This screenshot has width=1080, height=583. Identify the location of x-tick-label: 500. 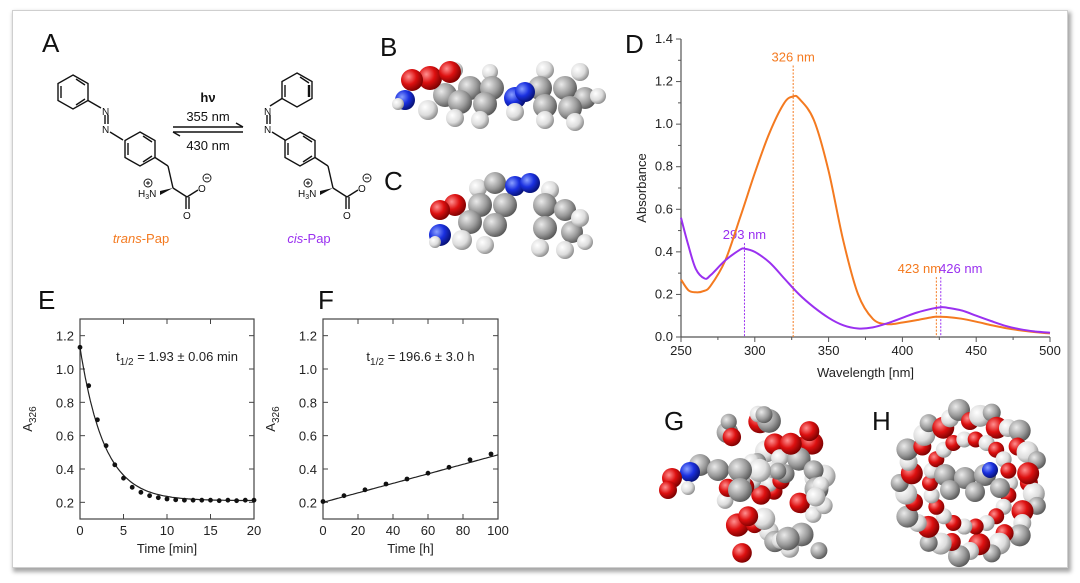
(1050, 350).